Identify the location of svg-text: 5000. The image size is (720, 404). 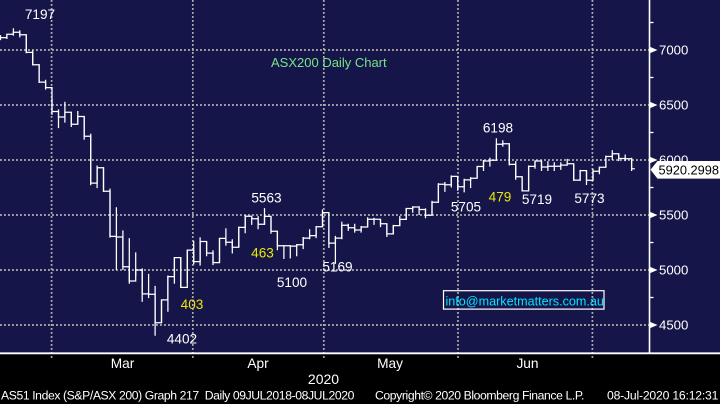
(673, 270).